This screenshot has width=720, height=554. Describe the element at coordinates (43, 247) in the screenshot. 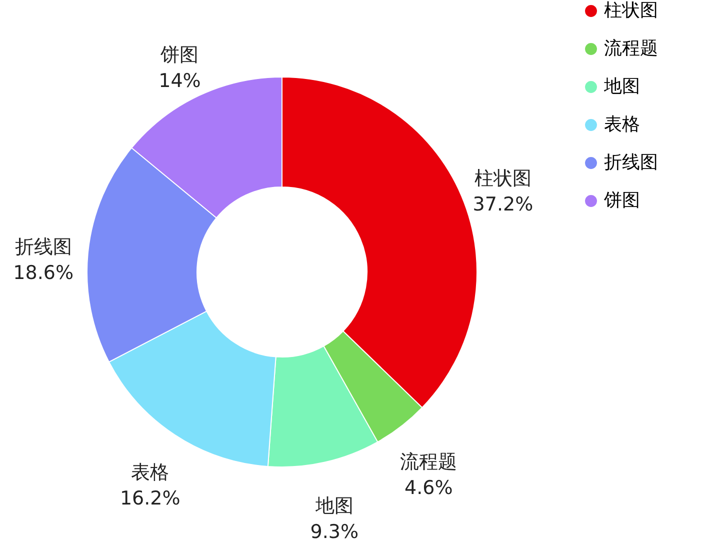

I see `slice-label: 折线图` at that location.